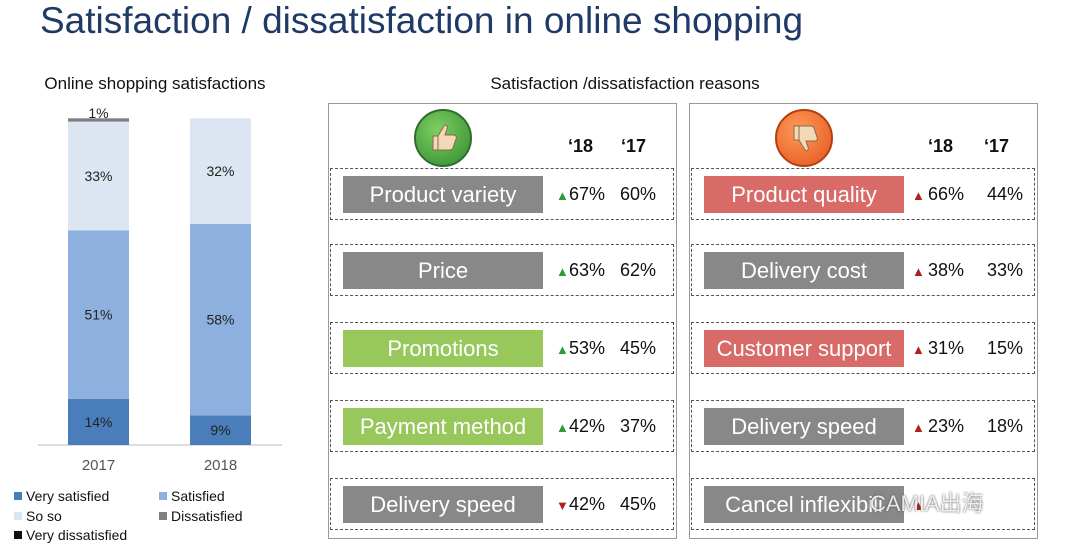 The height and width of the screenshot is (549, 1080). I want to click on reasons-title: Satisfaction /dissatisfaction reasons, so click(625, 83).